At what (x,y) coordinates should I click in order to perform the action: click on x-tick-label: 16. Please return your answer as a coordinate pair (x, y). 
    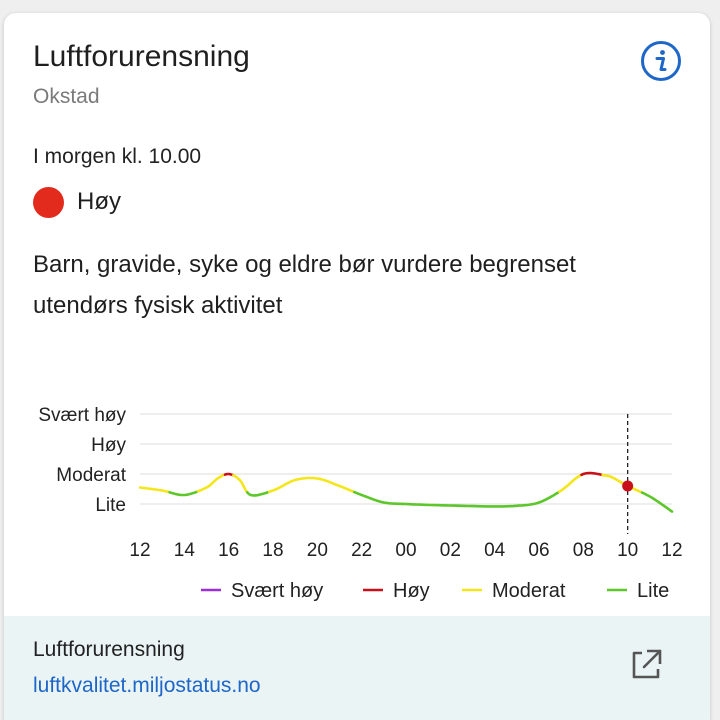
    Looking at the image, I should click on (228, 550).